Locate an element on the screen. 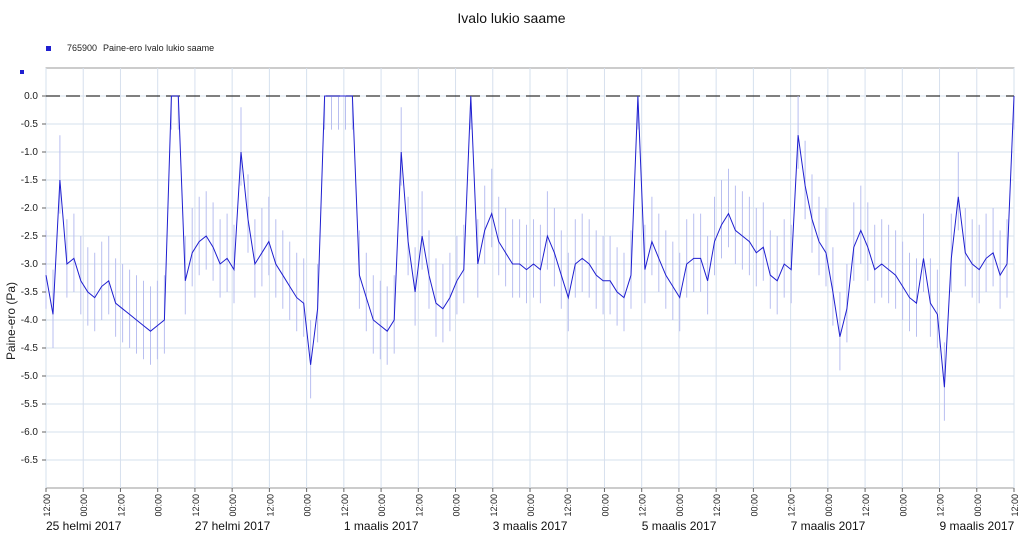 This screenshot has width=1023, height=549. x-day-label: 5 maalis 2017 is located at coordinates (679, 526).